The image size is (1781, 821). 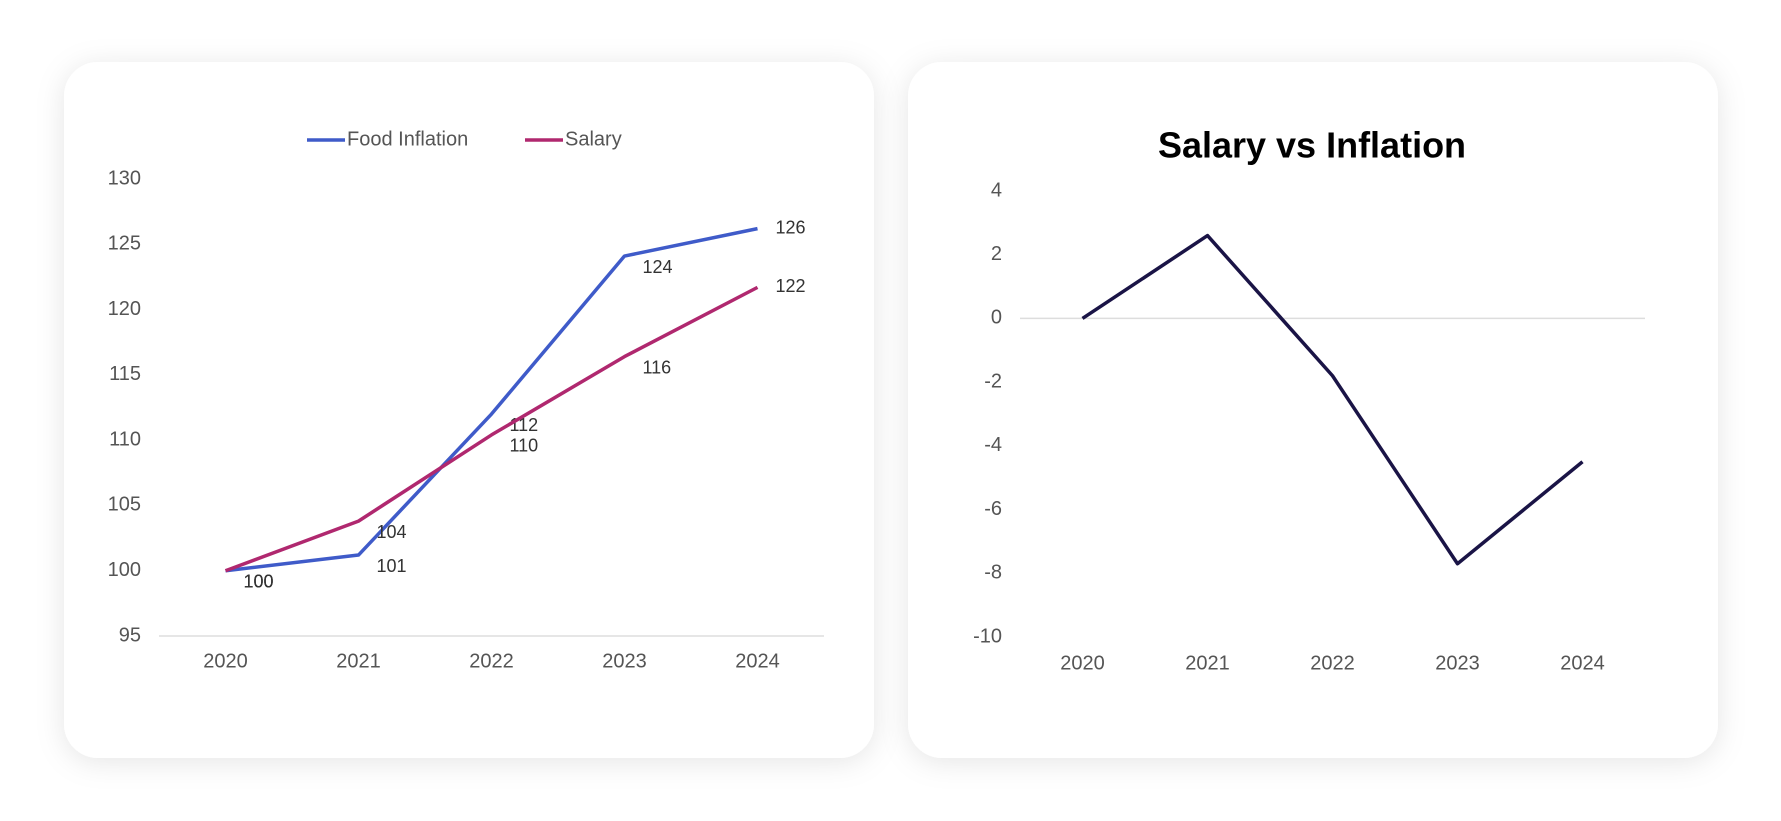 I want to click on data-label: 124, so click(x=658, y=267).